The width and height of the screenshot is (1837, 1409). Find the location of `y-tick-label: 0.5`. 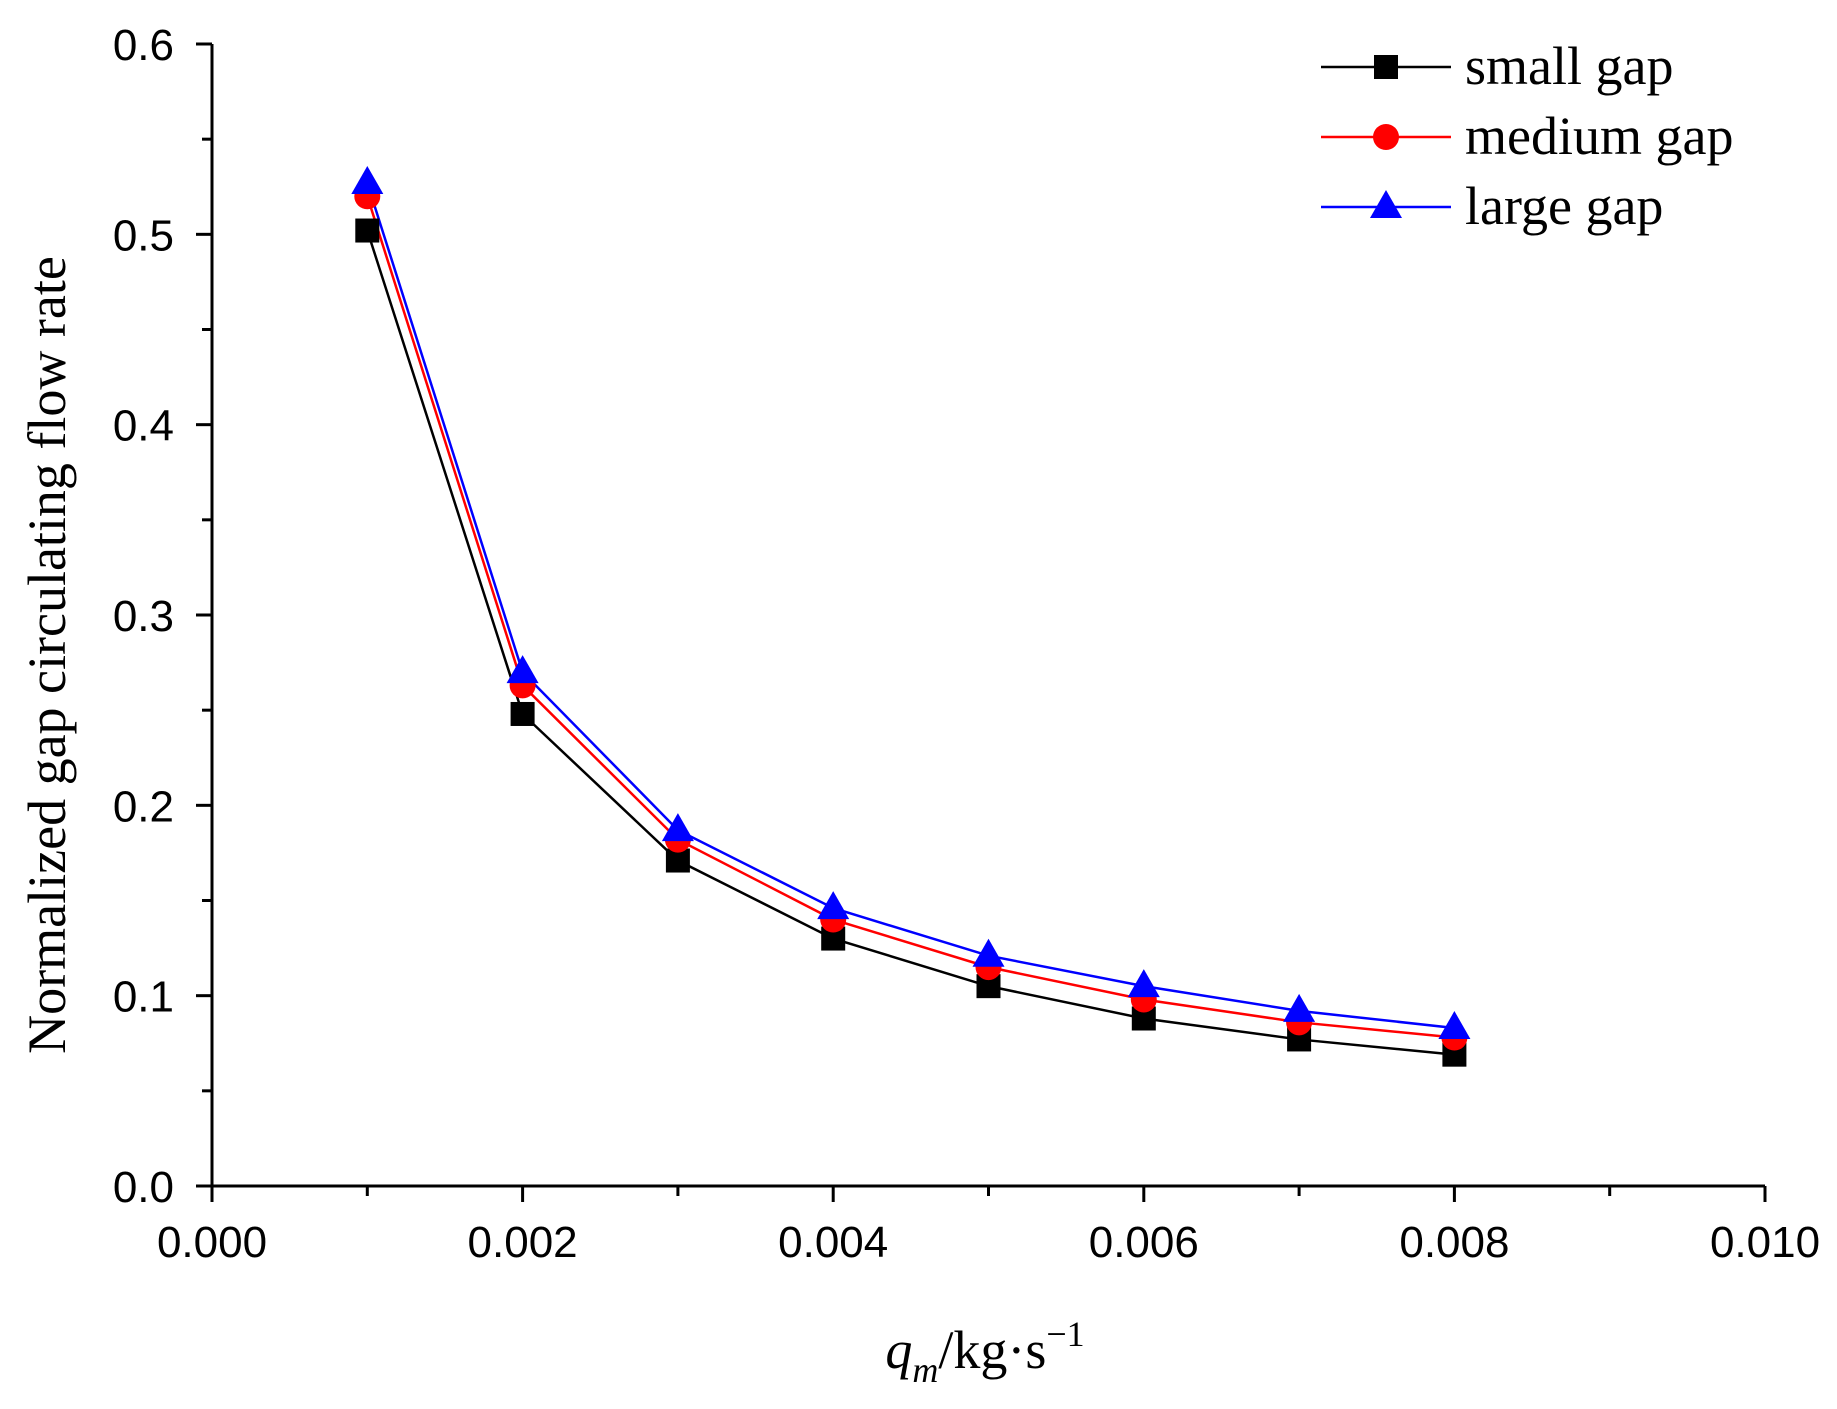

y-tick-label: 0.5 is located at coordinates (143, 235).